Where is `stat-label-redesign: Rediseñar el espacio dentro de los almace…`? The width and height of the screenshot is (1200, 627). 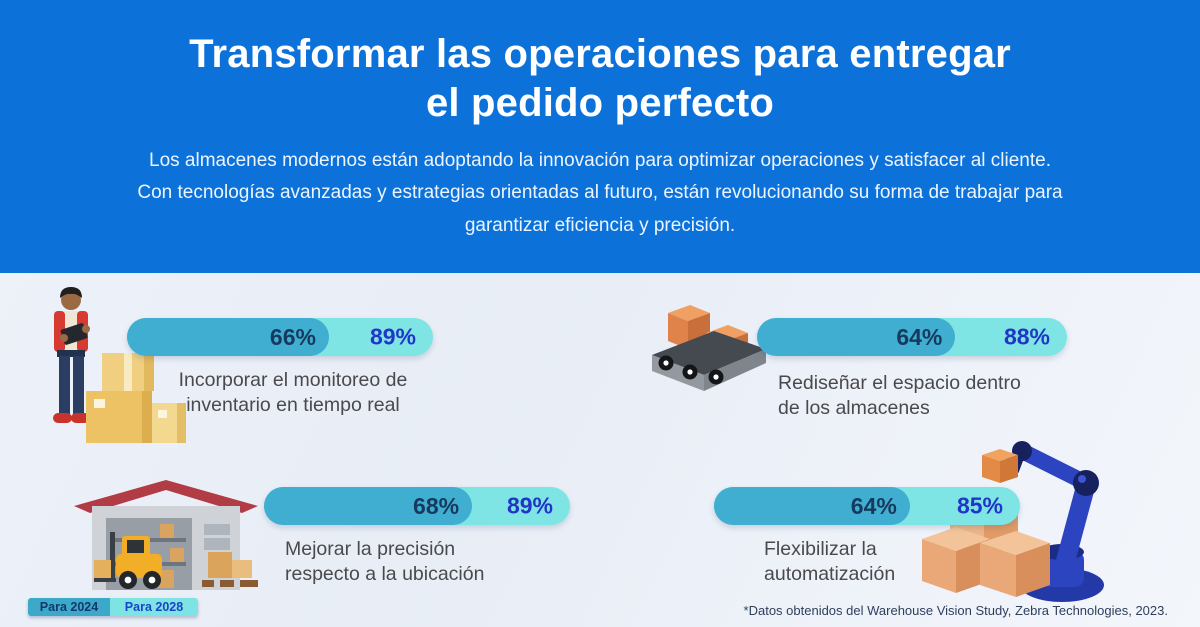 stat-label-redesign: Rediseñar el espacio dentro de los almace… is located at coordinates (899, 395).